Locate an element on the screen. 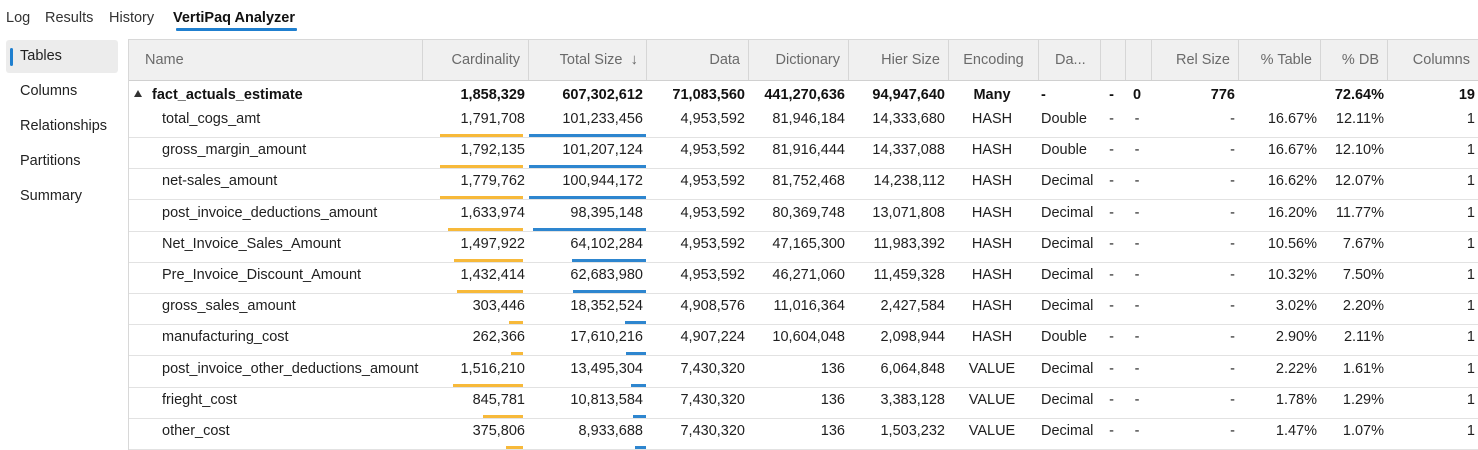 This screenshot has height=450, width=1478. header-dictionary: Dictionary is located at coordinates (799, 60).